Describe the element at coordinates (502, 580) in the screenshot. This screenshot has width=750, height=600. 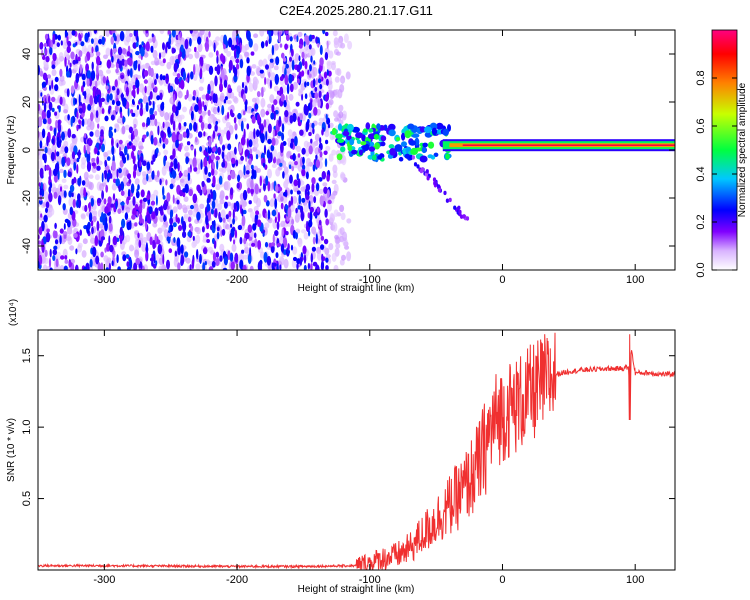
I see `snr-x-tick-label: 0` at that location.